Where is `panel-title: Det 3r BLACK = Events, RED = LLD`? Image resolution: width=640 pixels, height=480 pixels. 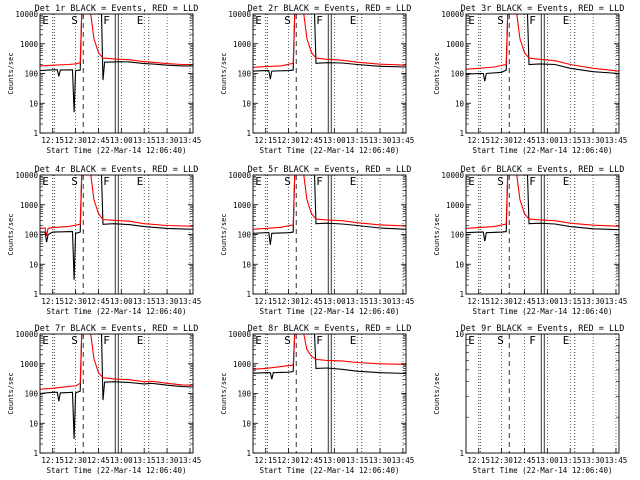
panel-title: Det 3r BLACK = Events, RED = LLD is located at coordinates (543, 9).